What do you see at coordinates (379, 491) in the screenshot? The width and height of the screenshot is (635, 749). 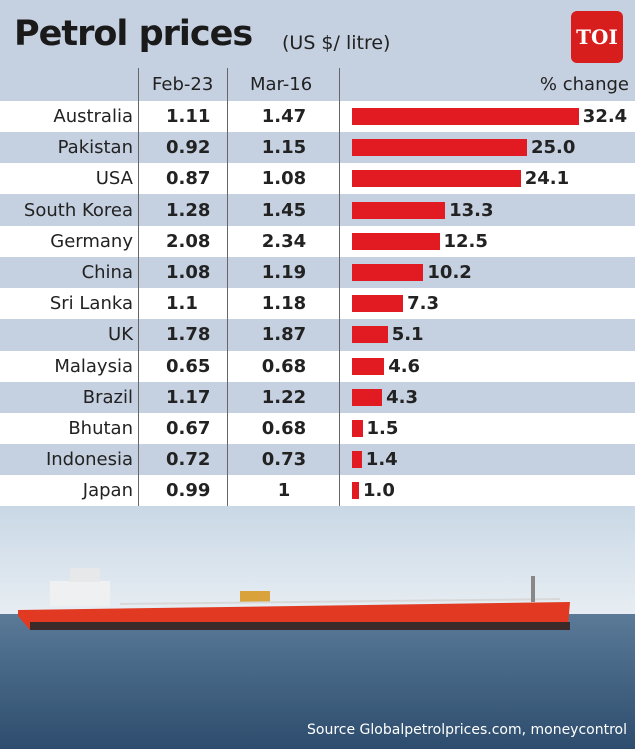 I see `pct-change-label: 1.0` at bounding box center [379, 491].